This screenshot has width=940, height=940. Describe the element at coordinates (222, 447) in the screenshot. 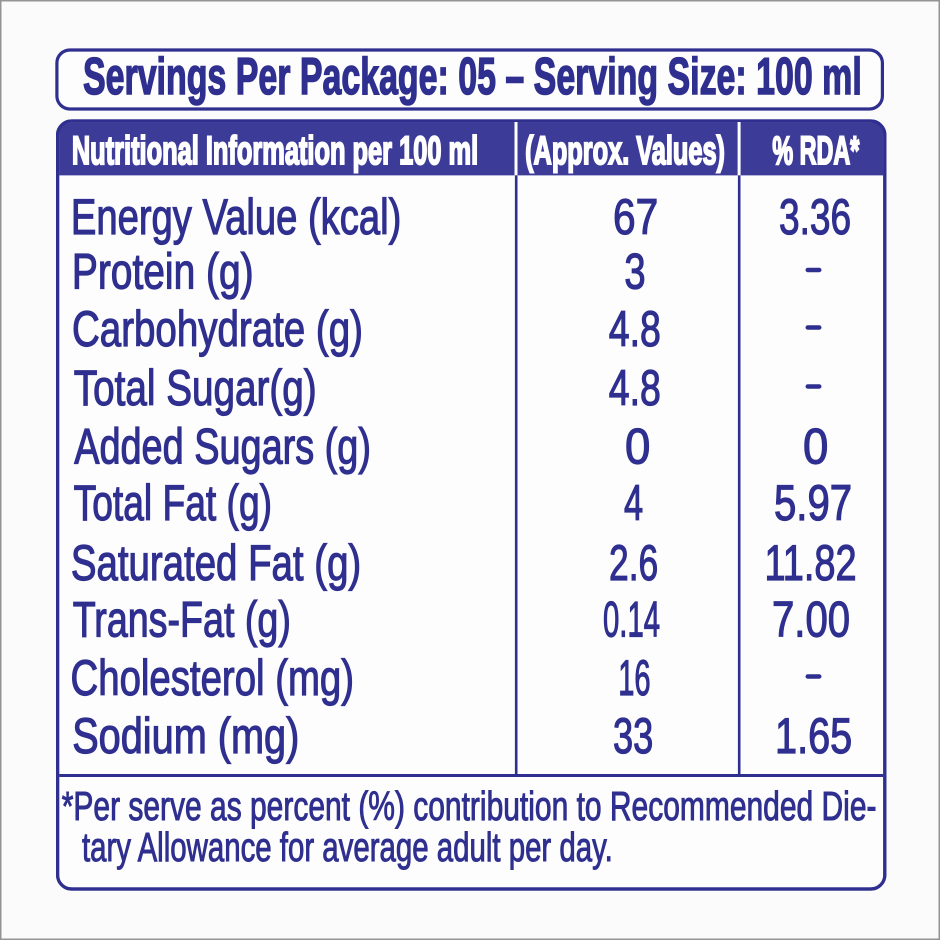

I see `svg-text: Added Sugars (g)` at that location.